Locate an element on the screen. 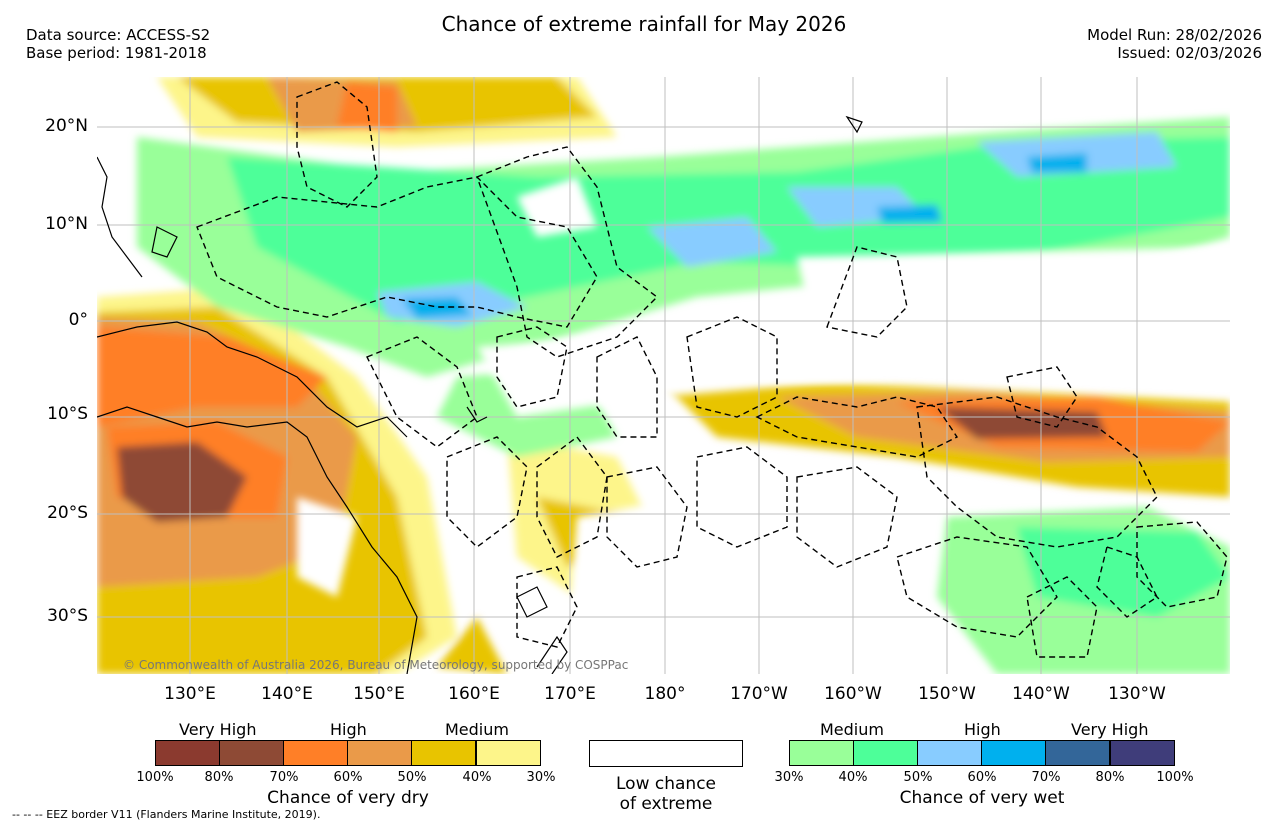  dry-tick: 50% is located at coordinates (412, 777).